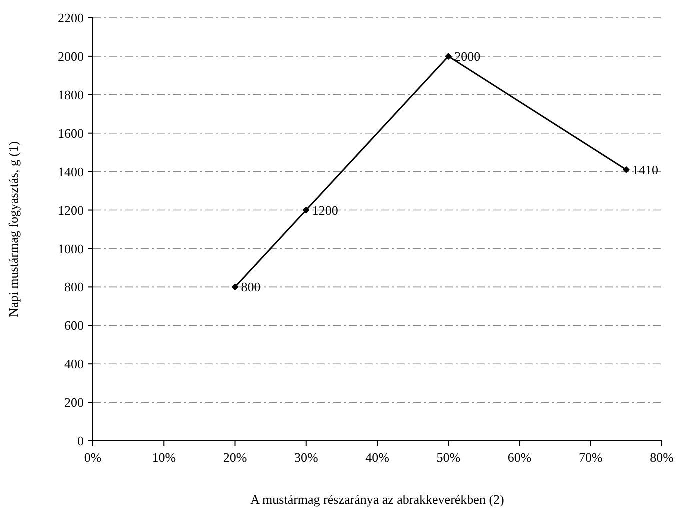 Image resolution: width=682 pixels, height=512 pixels. I want to click on x-tick-label: 30%, so click(306, 457).